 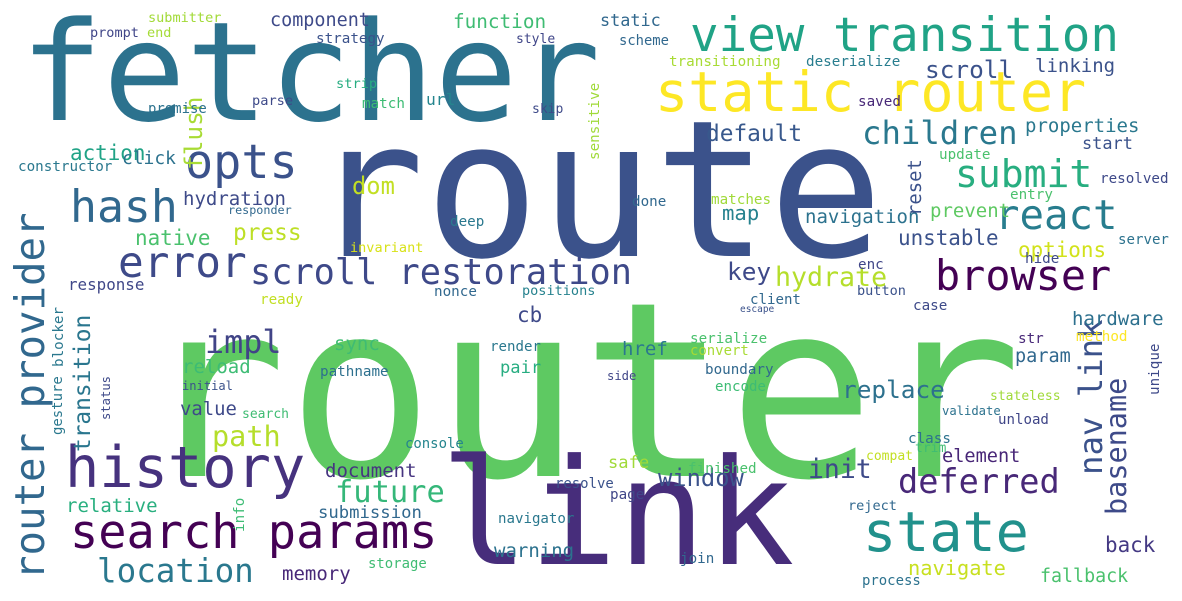 I want to click on word-convert: convert, so click(x=719, y=351).